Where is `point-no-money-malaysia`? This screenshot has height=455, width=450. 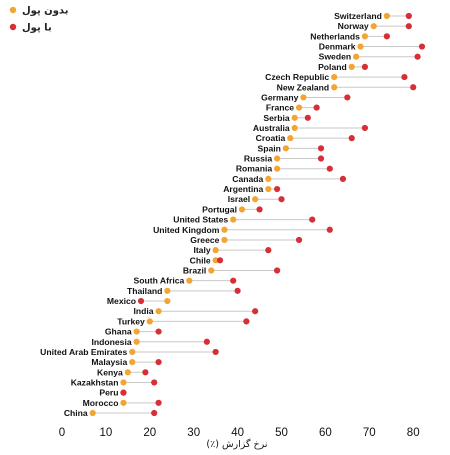
point-no-money-malaysia is located at coordinates (132, 362).